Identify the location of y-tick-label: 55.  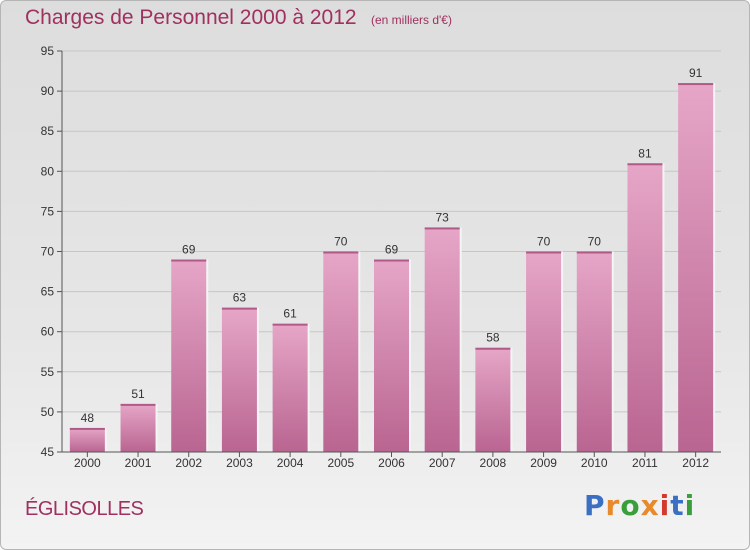
(48, 372).